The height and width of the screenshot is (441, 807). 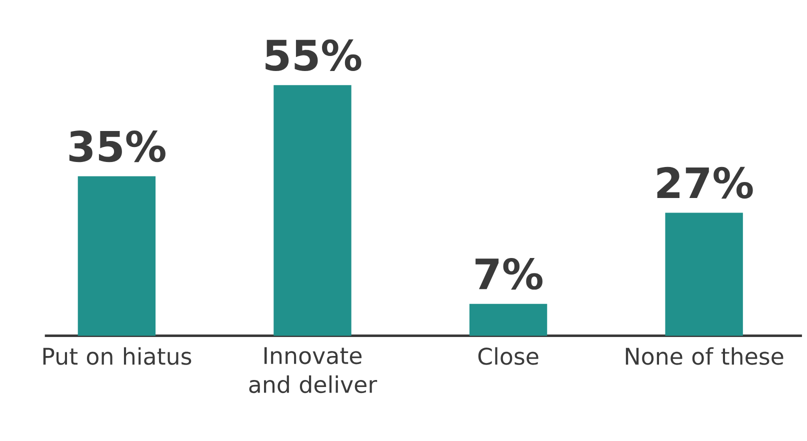 What do you see at coordinates (117, 146) in the screenshot?
I see `data-label: 35%` at bounding box center [117, 146].